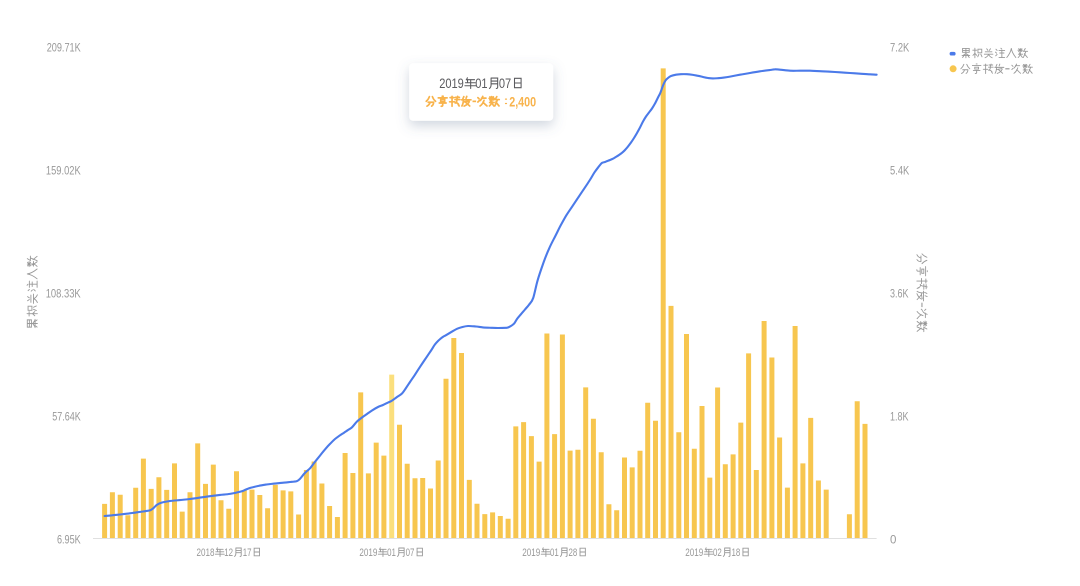 Image resolution: width=1080 pixels, height=586 pixels. I want to click on svg-text: 02, so click(717, 553).